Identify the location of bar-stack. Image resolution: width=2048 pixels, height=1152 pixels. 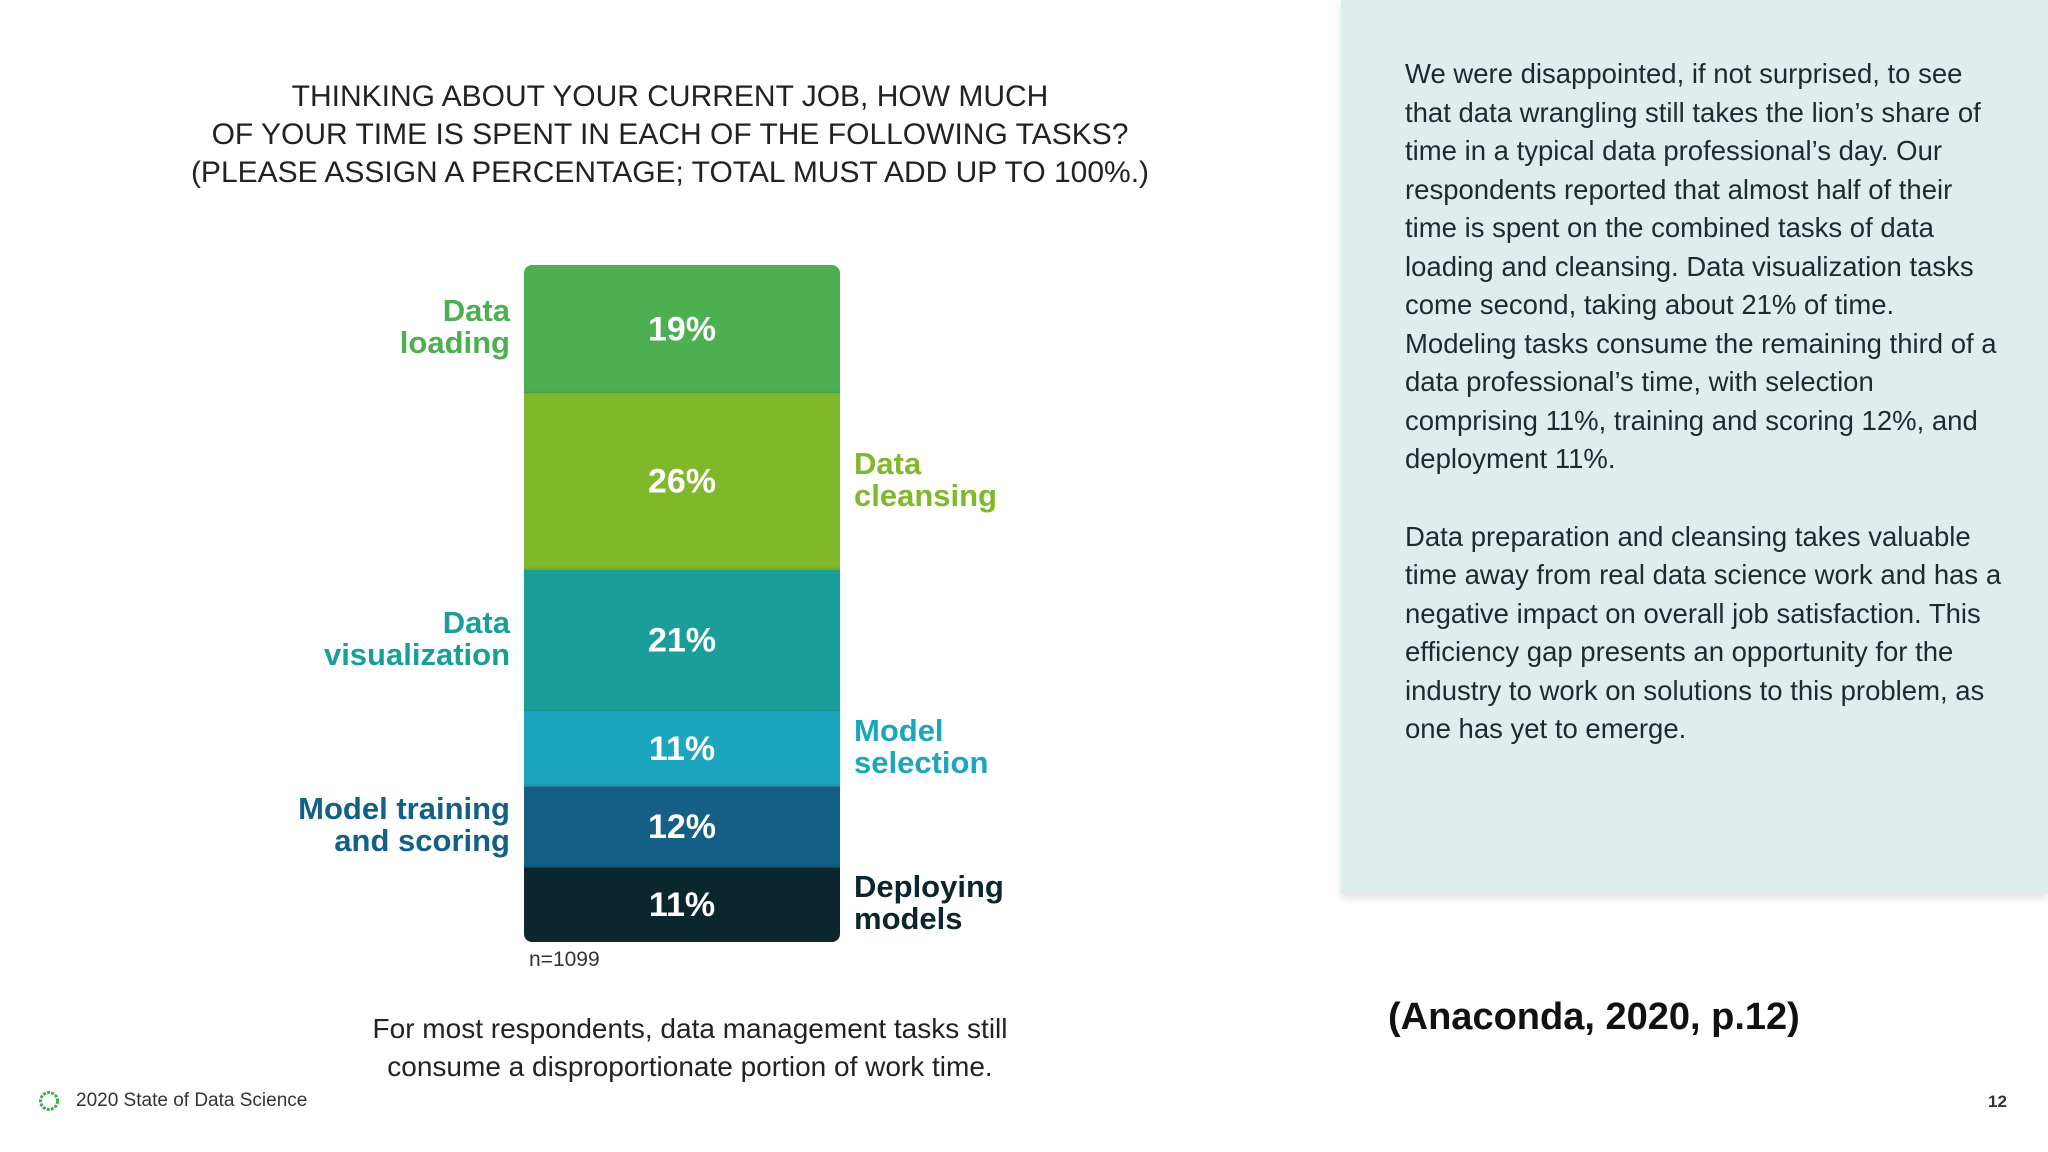
(682, 603).